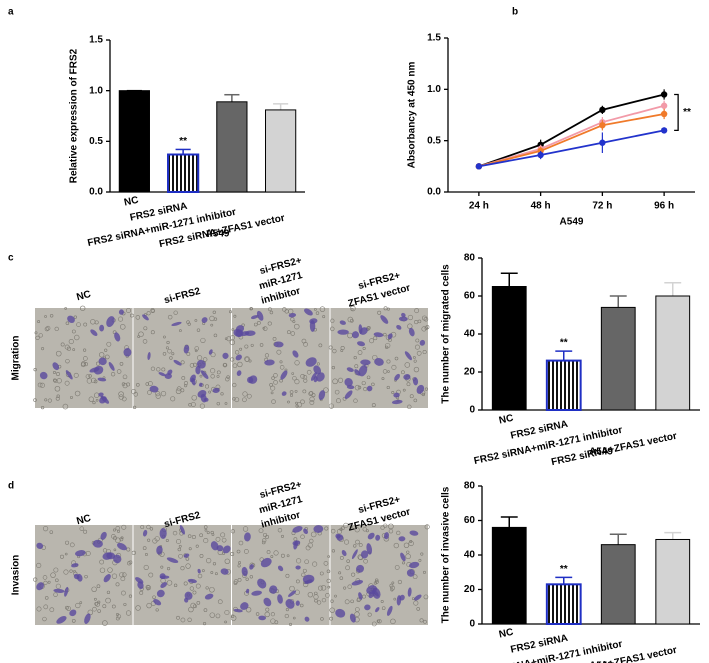 This screenshot has width=709, height=663. I want to click on y-tick-label: 1.0, so click(434, 89).